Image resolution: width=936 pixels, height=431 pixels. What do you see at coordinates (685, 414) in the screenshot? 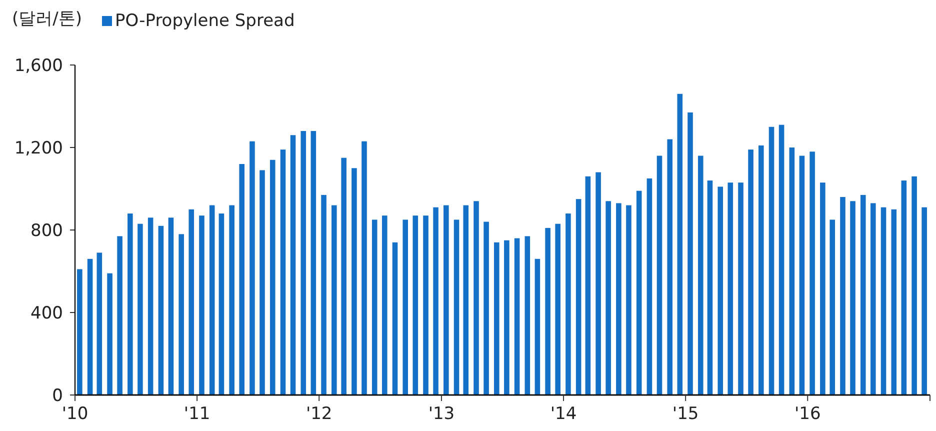
I see `x-tick-label: '15` at bounding box center [685, 414].